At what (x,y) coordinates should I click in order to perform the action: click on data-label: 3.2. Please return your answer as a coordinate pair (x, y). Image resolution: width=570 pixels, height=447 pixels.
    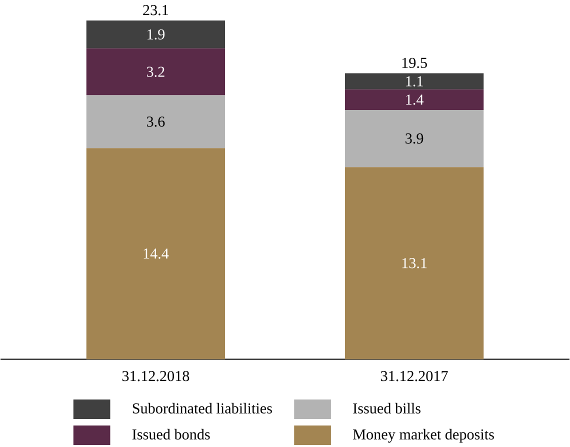
    Looking at the image, I should click on (155, 71).